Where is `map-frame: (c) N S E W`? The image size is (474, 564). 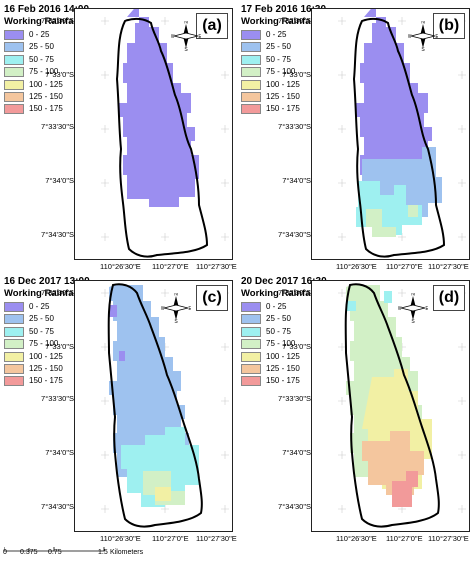
map-frame: (c) N S E W is located at coordinates (153, 406).